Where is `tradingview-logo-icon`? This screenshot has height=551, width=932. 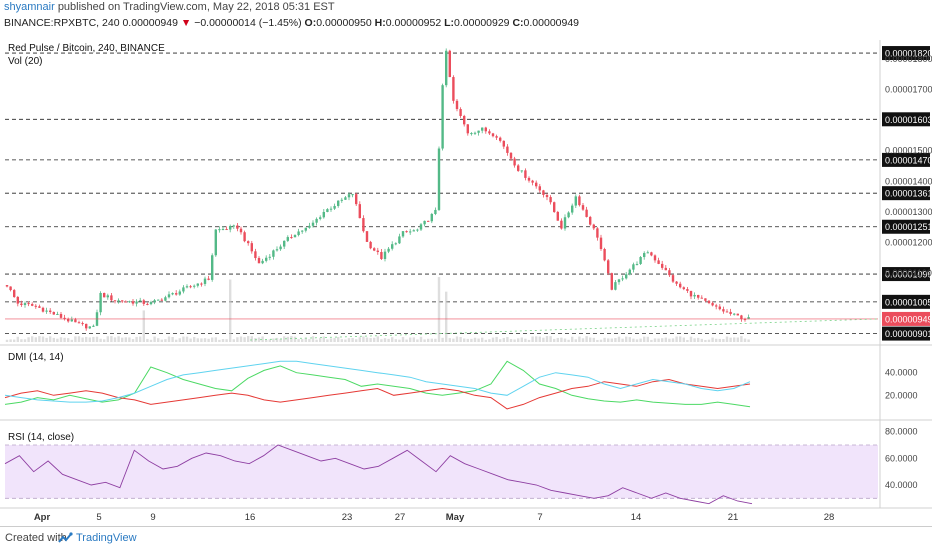 tradingview-logo-icon is located at coordinates (65, 537).